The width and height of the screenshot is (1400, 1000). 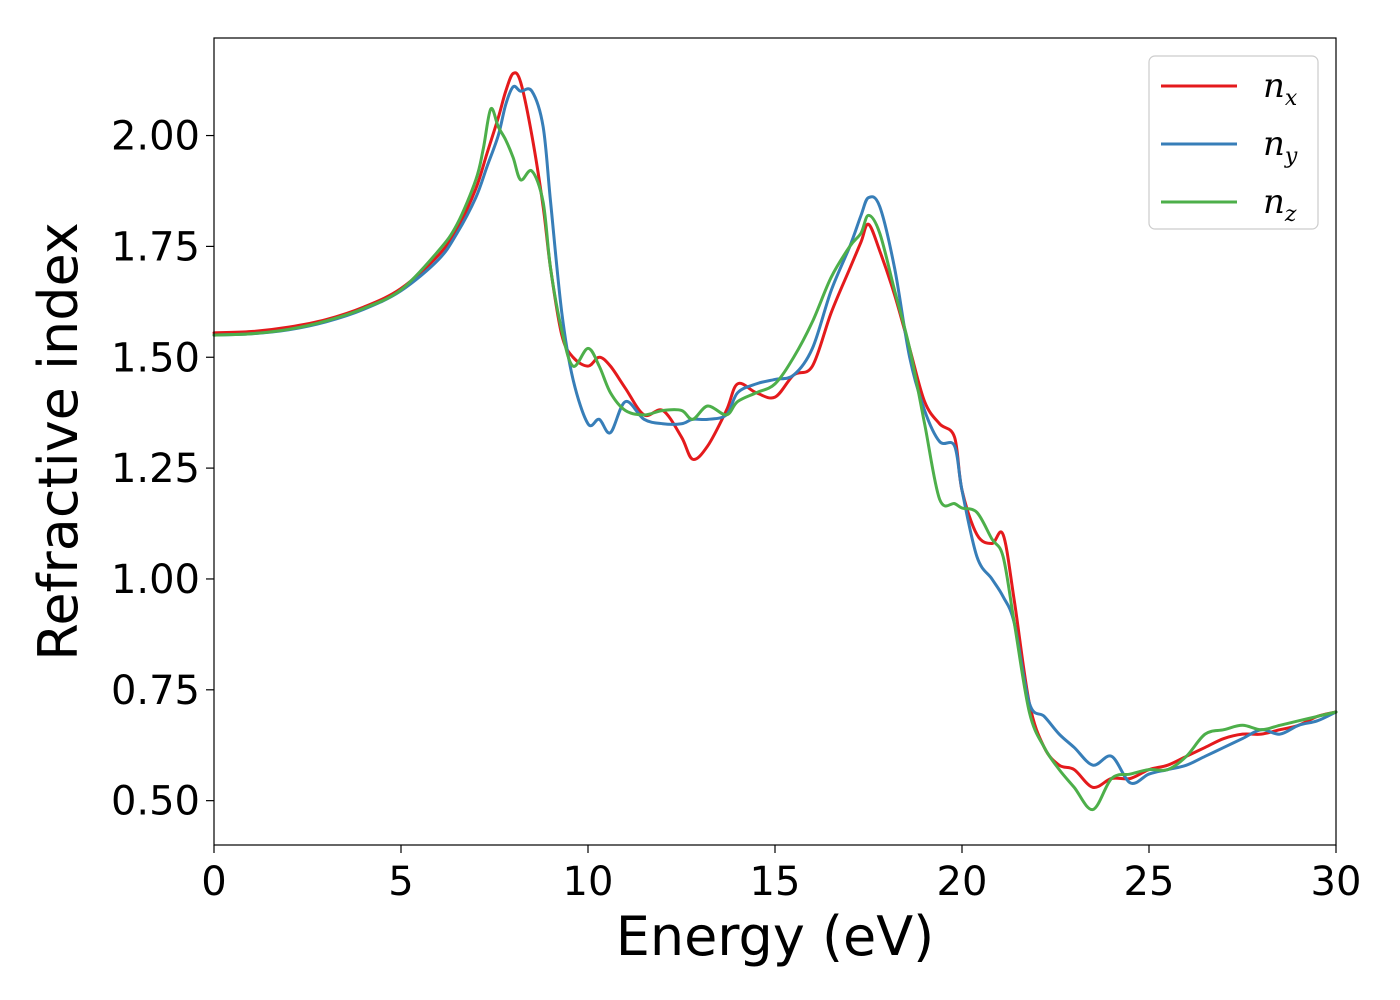 What do you see at coordinates (1149, 882) in the screenshot?
I see `x-tick-label: 25` at bounding box center [1149, 882].